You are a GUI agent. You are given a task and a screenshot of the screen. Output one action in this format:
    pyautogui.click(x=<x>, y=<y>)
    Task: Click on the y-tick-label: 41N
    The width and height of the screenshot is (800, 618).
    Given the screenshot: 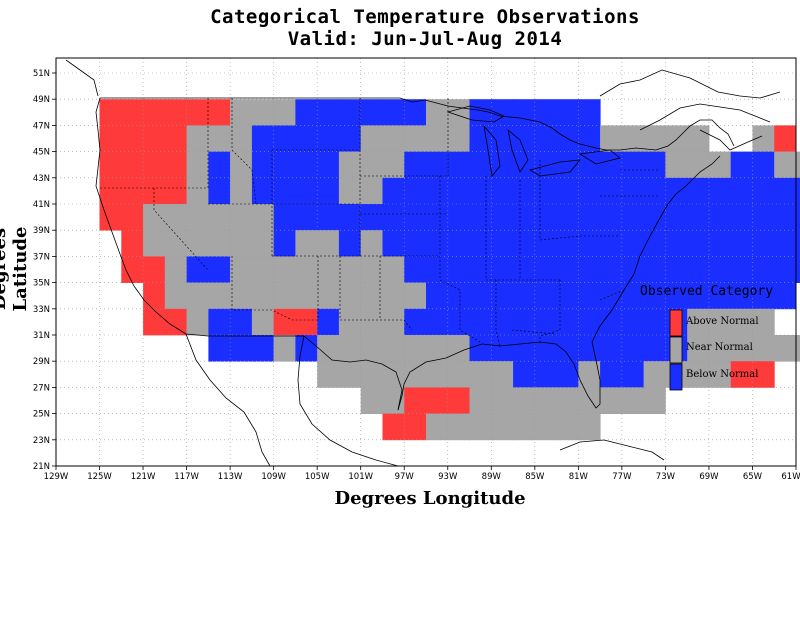 What is the action you would take?
    pyautogui.click(x=41, y=205)
    